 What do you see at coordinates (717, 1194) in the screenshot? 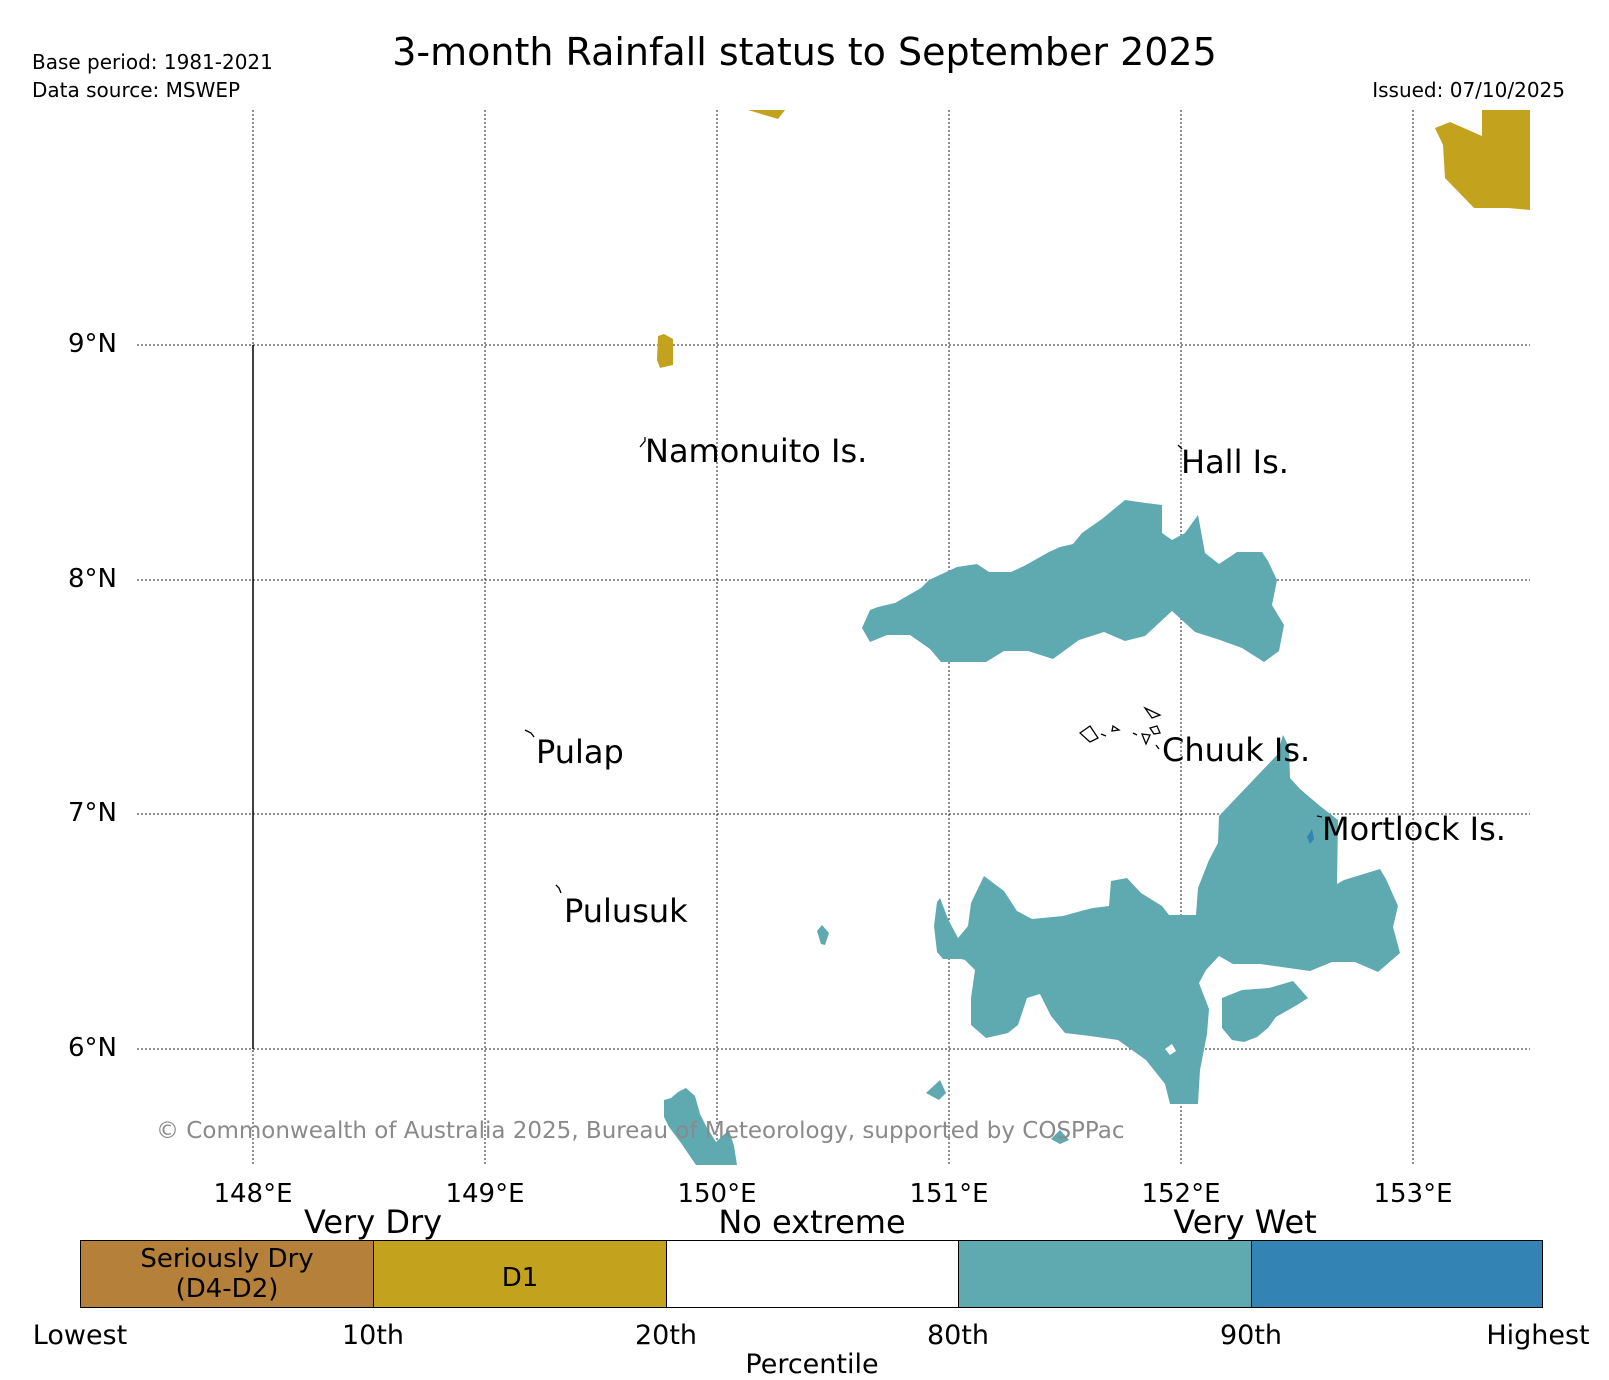
I see `lon-label-150e: 150°E` at bounding box center [717, 1194].